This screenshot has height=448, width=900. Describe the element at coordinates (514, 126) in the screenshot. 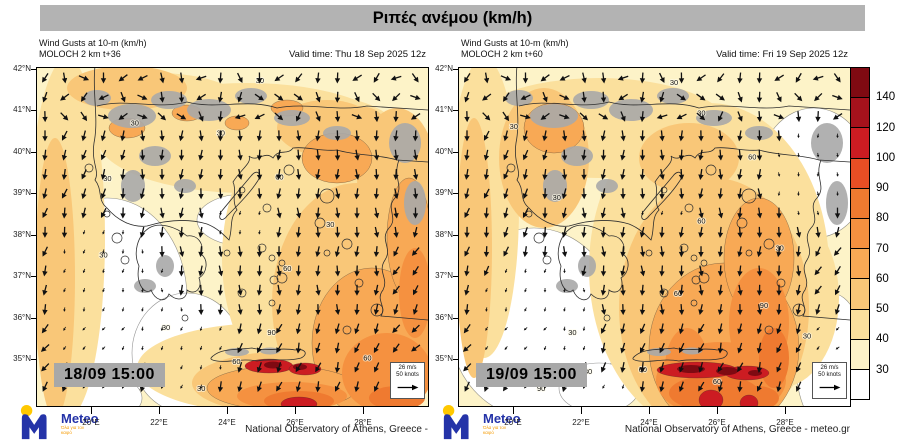

I see `contour-label: 30` at that location.